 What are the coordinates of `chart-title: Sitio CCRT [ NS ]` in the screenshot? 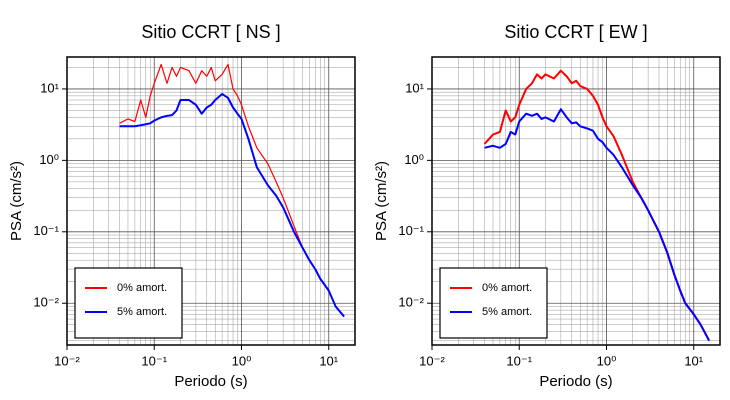 It's located at (210, 32).